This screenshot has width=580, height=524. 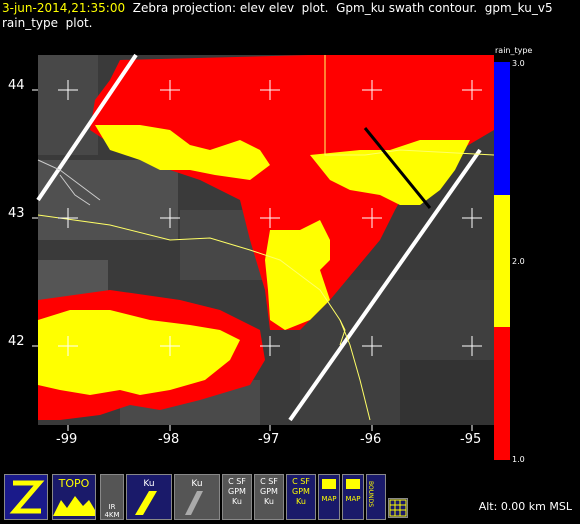 I want to click on c-sf-gpm-ku-button-3: C SF GPM Ku, so click(x=301, y=497).